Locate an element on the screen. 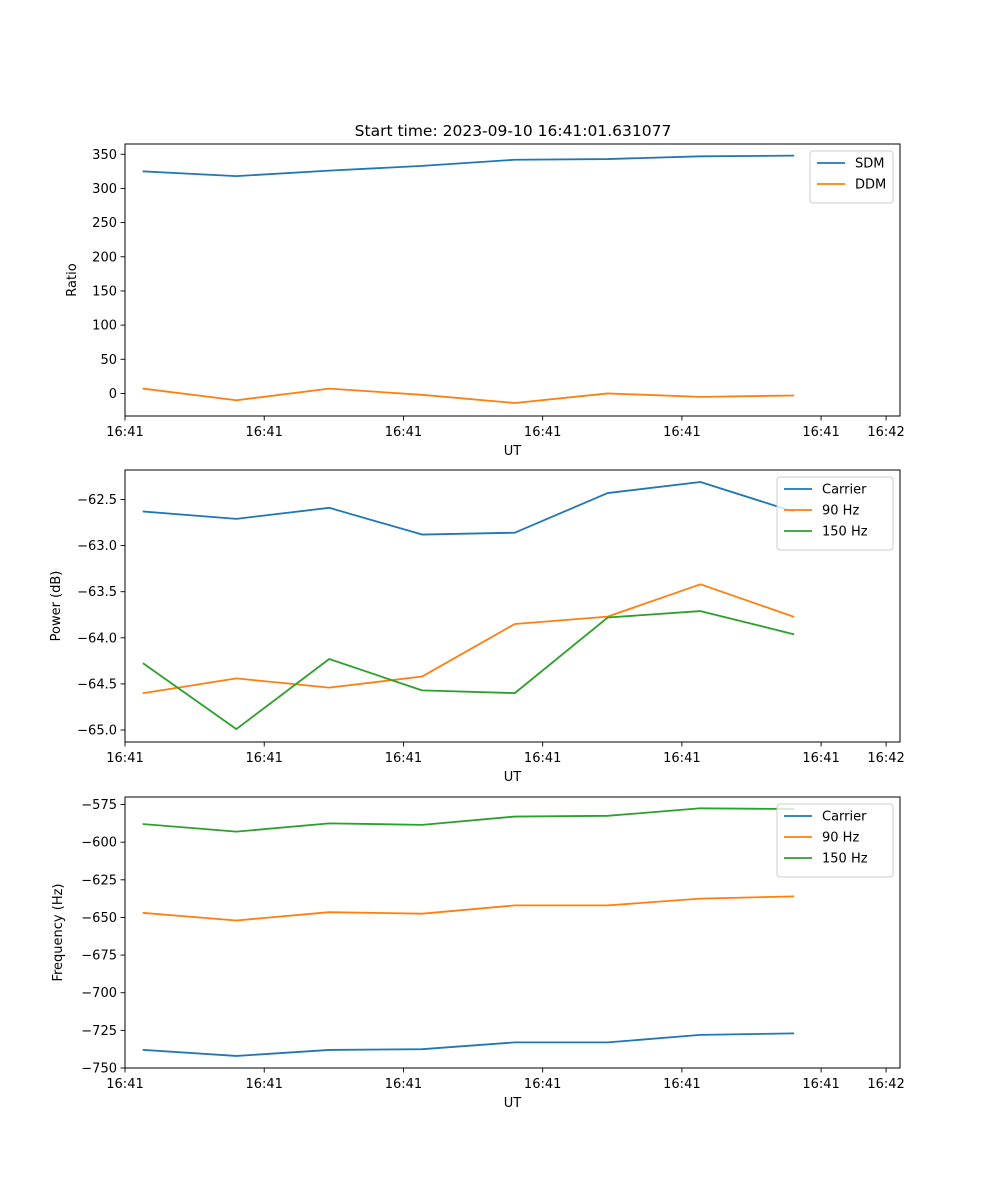 The width and height of the screenshot is (1000, 1200). y-tick-label: −675 is located at coordinates (99, 956).